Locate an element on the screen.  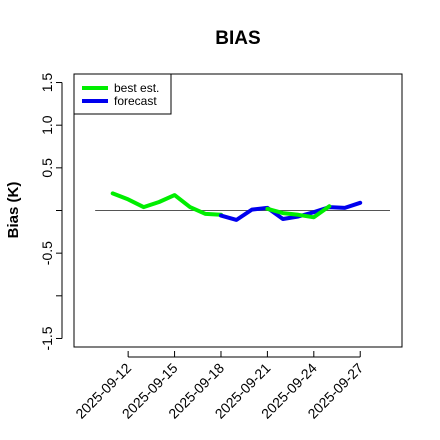
legend: best est.forecast is located at coordinates (122, 94).